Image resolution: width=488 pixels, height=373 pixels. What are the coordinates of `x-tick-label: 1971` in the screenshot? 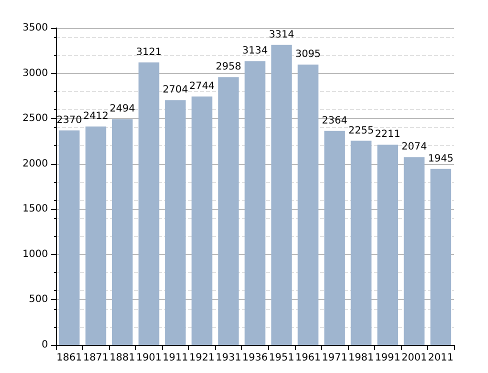 It's located at (335, 358).